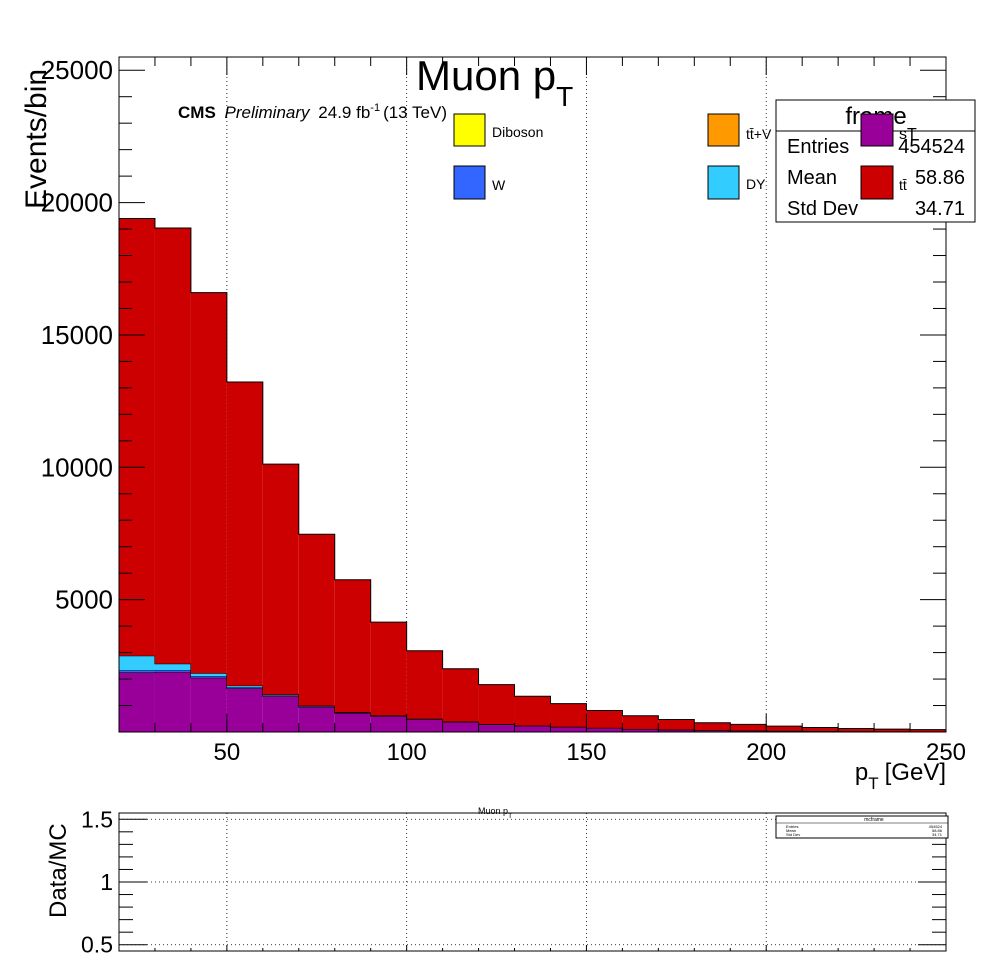  What do you see at coordinates (812, 178) in the screenshot?
I see `stats-mean-label: Mean` at bounding box center [812, 178].